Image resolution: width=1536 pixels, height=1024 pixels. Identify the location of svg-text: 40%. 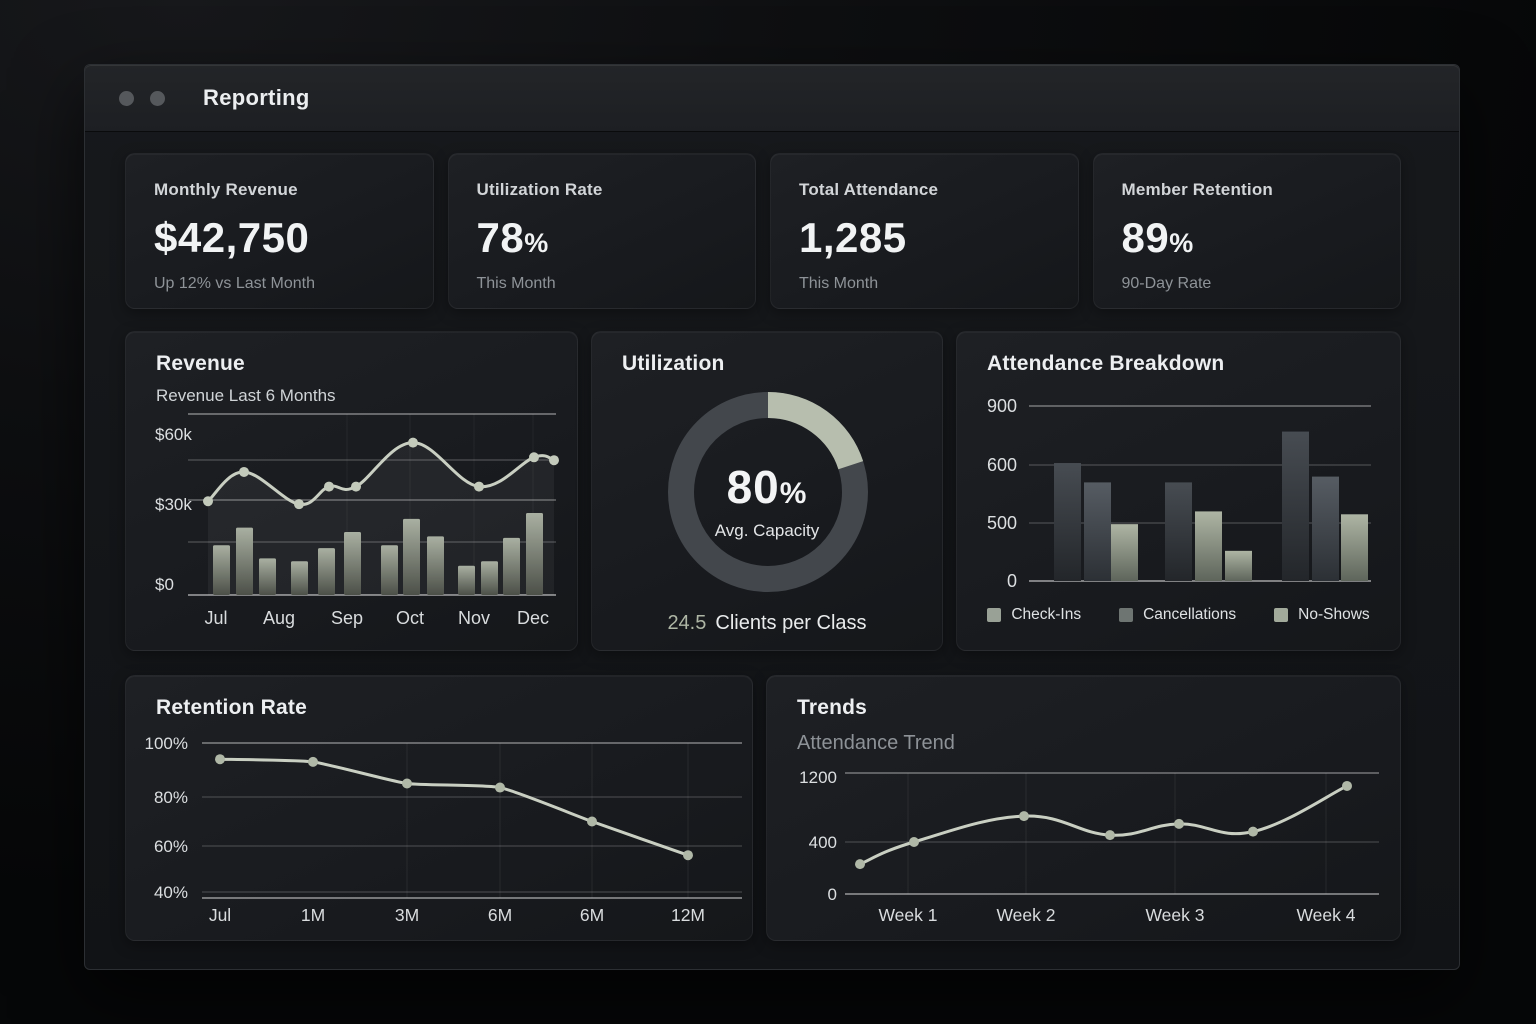
(171, 892).